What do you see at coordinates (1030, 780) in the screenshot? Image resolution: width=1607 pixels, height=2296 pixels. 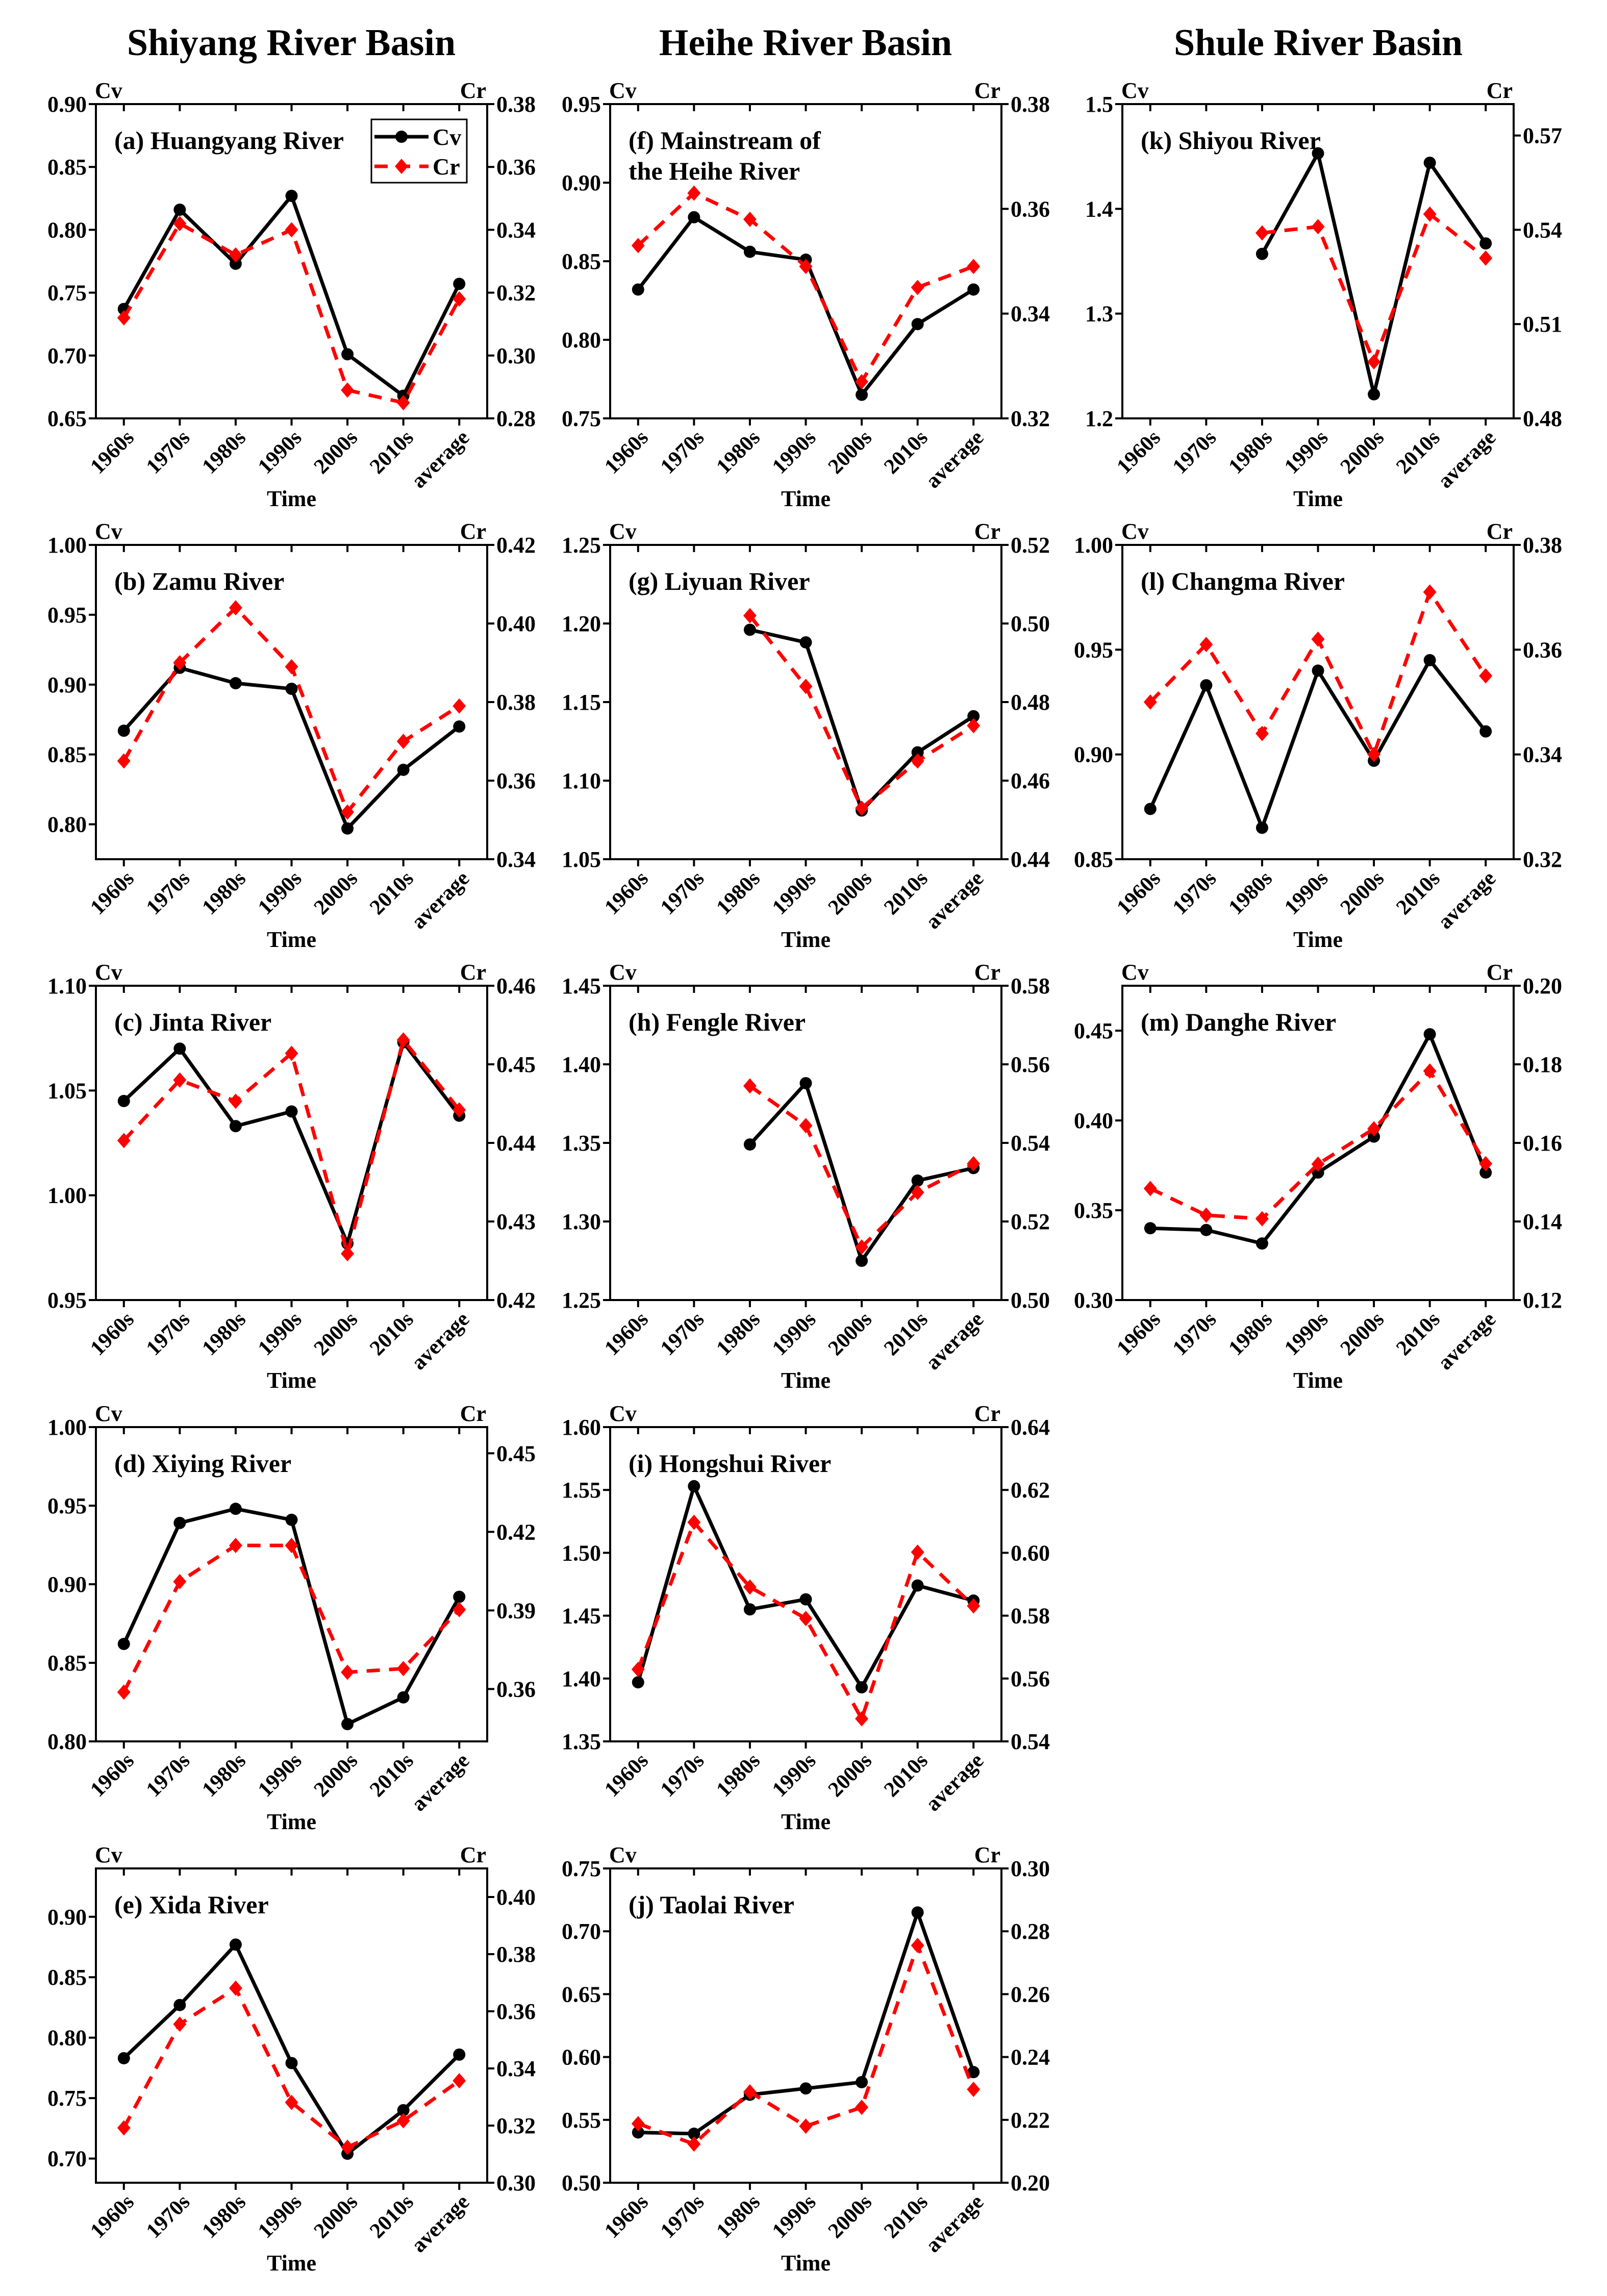 I see `right-tick-label: 0.46` at bounding box center [1030, 780].